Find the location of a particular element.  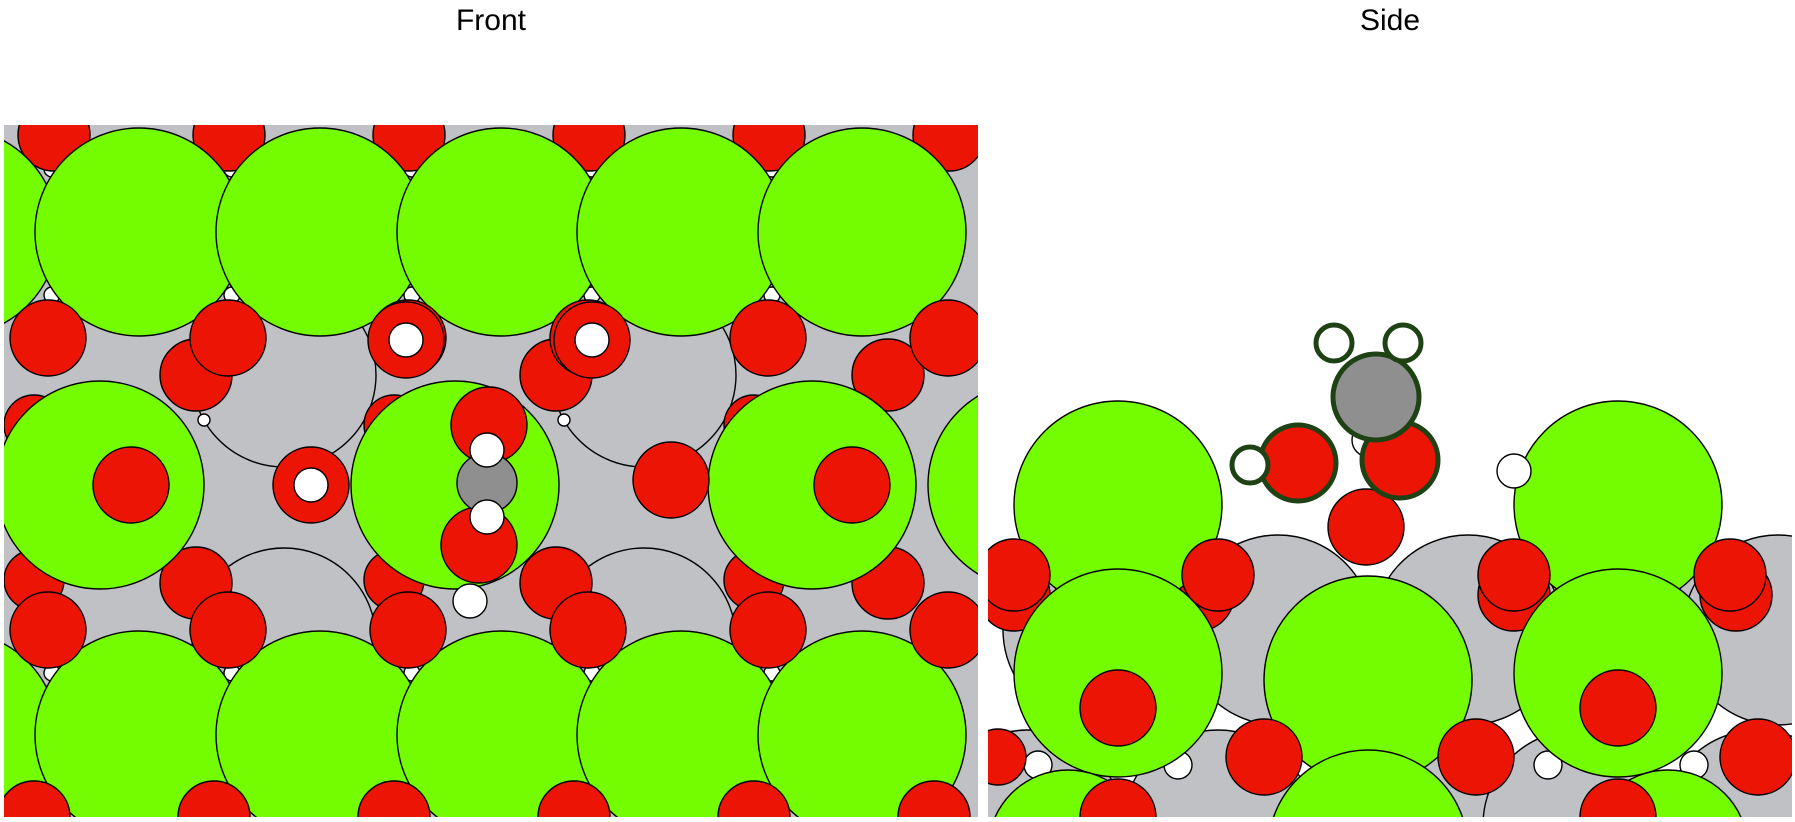

carbon-atom-highlighted is located at coordinates (1376, 397).